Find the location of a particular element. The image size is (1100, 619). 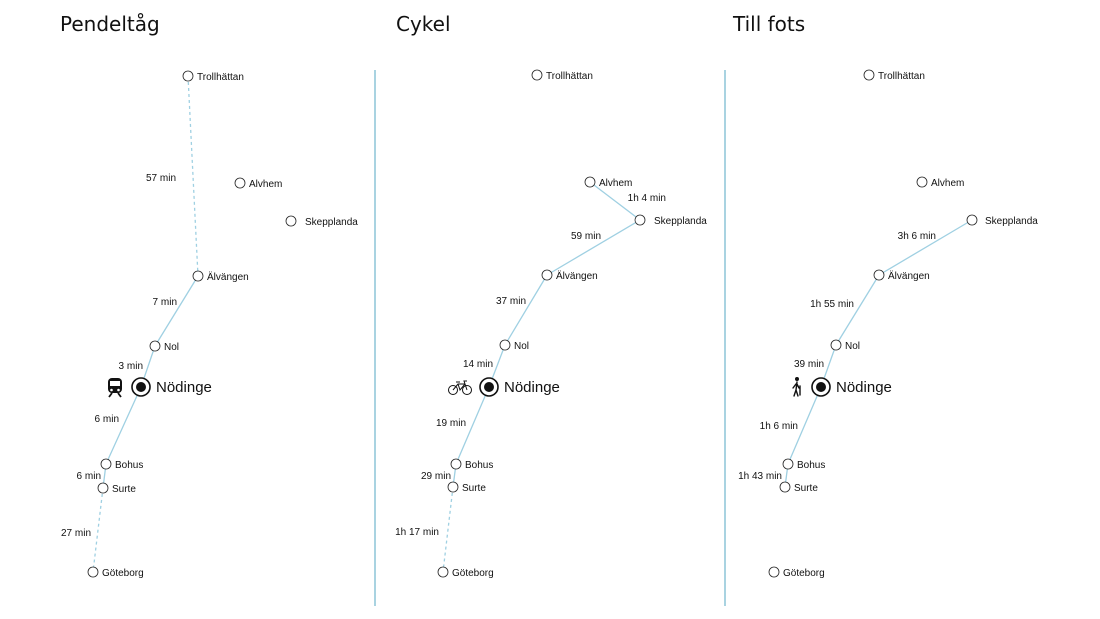

travel-time-label: 14 min is located at coordinates (478, 364).